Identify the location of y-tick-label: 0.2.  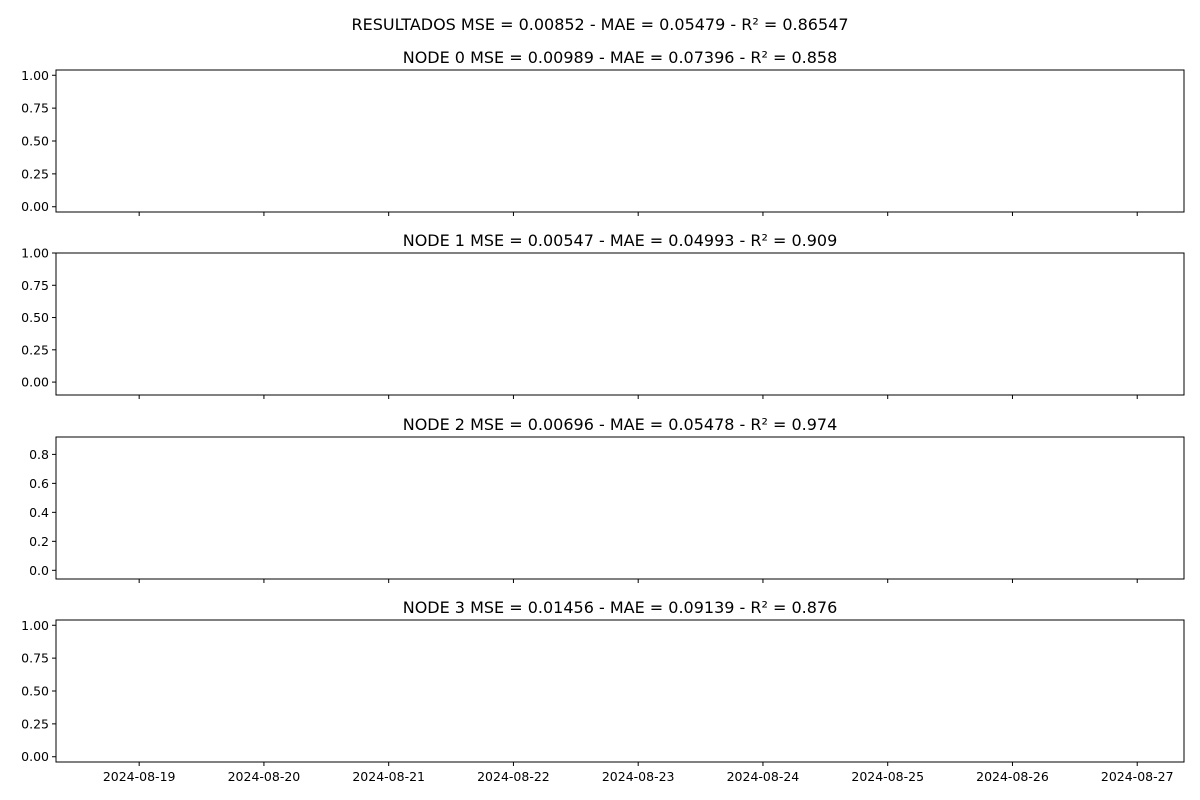
(39, 541).